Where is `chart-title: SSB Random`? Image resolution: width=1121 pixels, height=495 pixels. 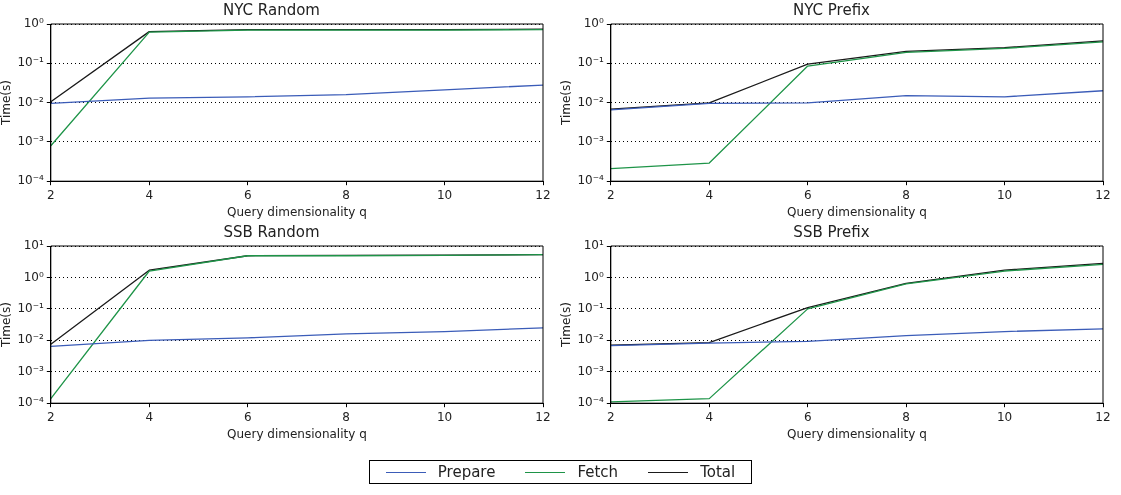
chart-title: SSB Random is located at coordinates (271, 231).